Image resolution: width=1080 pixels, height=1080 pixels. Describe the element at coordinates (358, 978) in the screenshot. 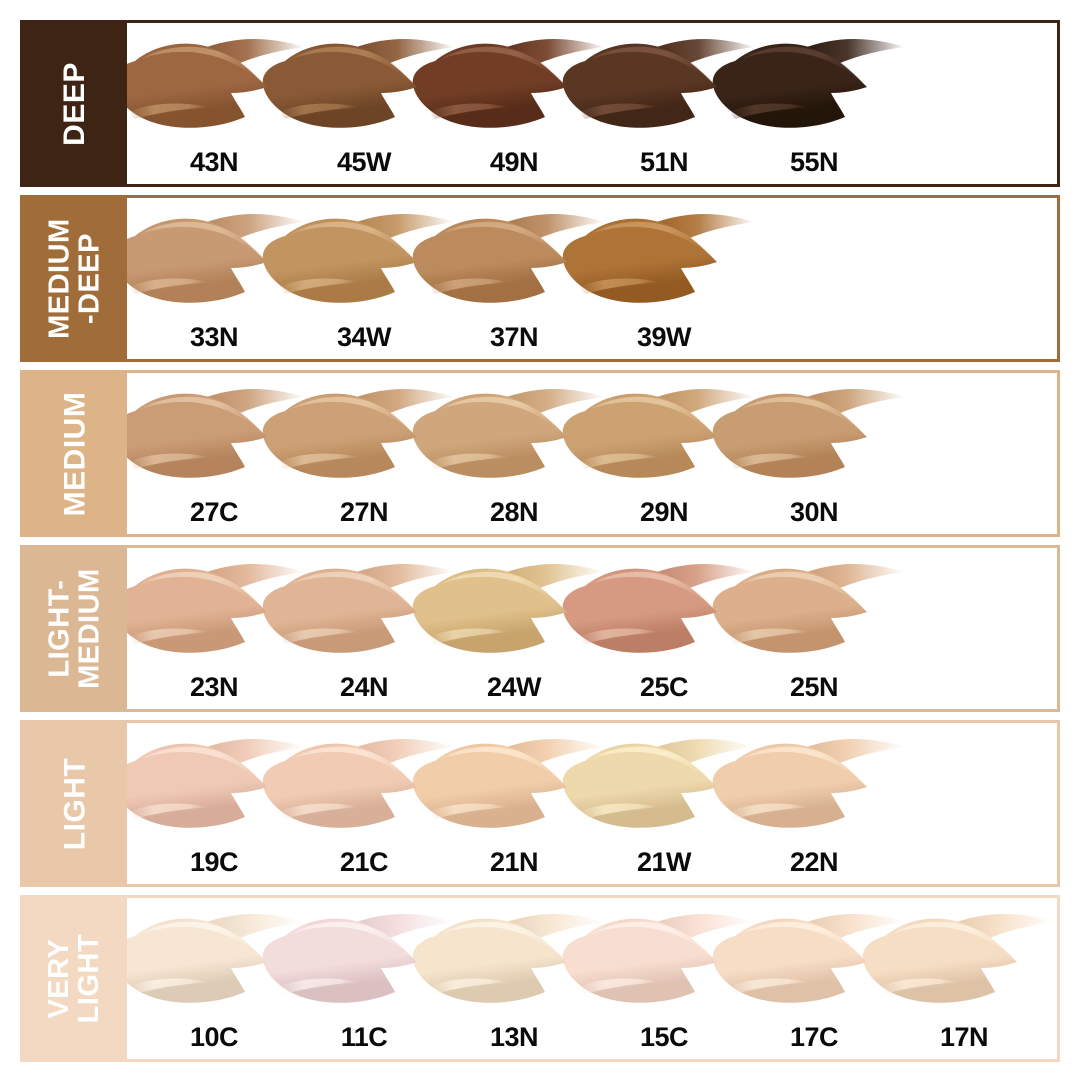

I see `shade-swatch-11C: 11C` at that location.